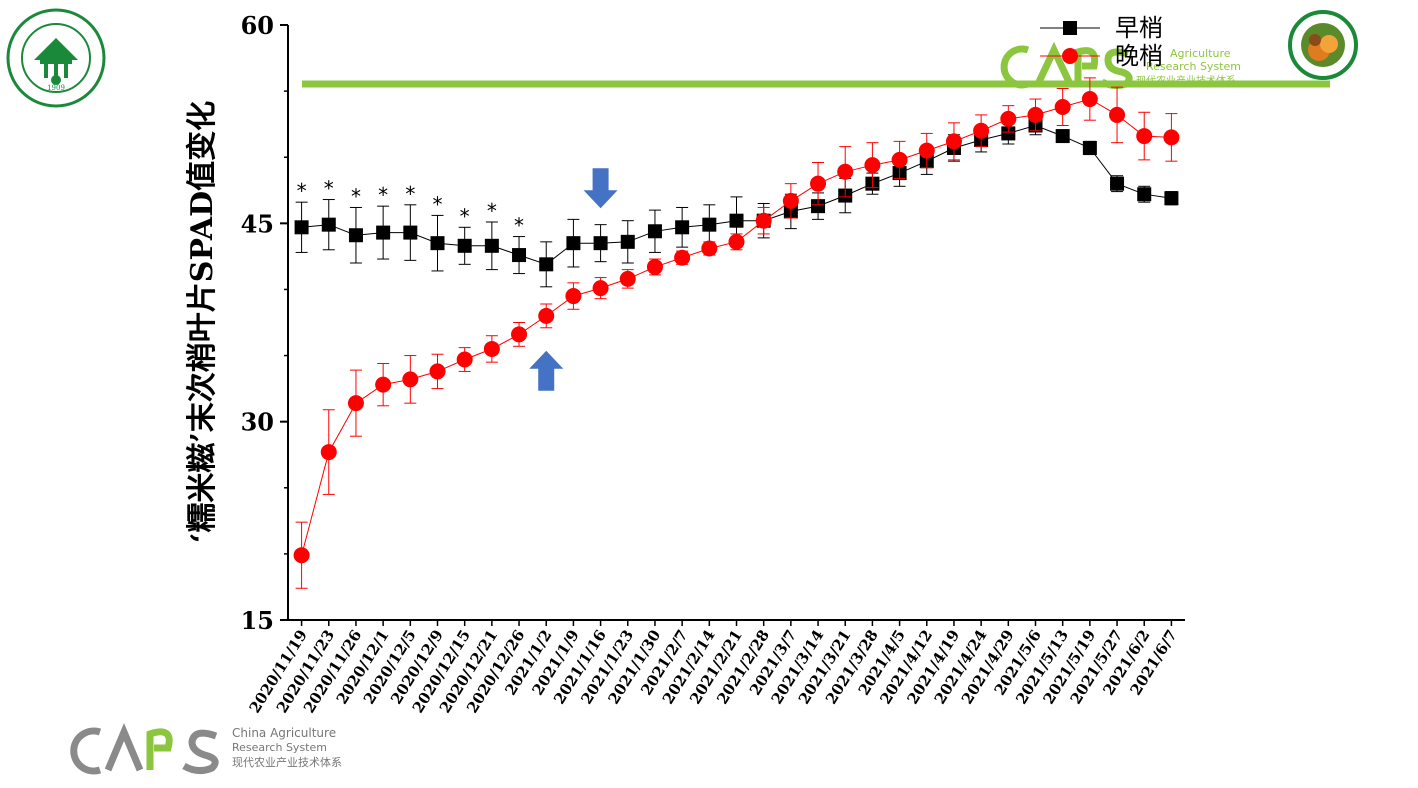 The height and width of the screenshot is (788, 1418). What do you see at coordinates (257, 422) in the screenshot?
I see `y-tick-label: 30` at bounding box center [257, 422].